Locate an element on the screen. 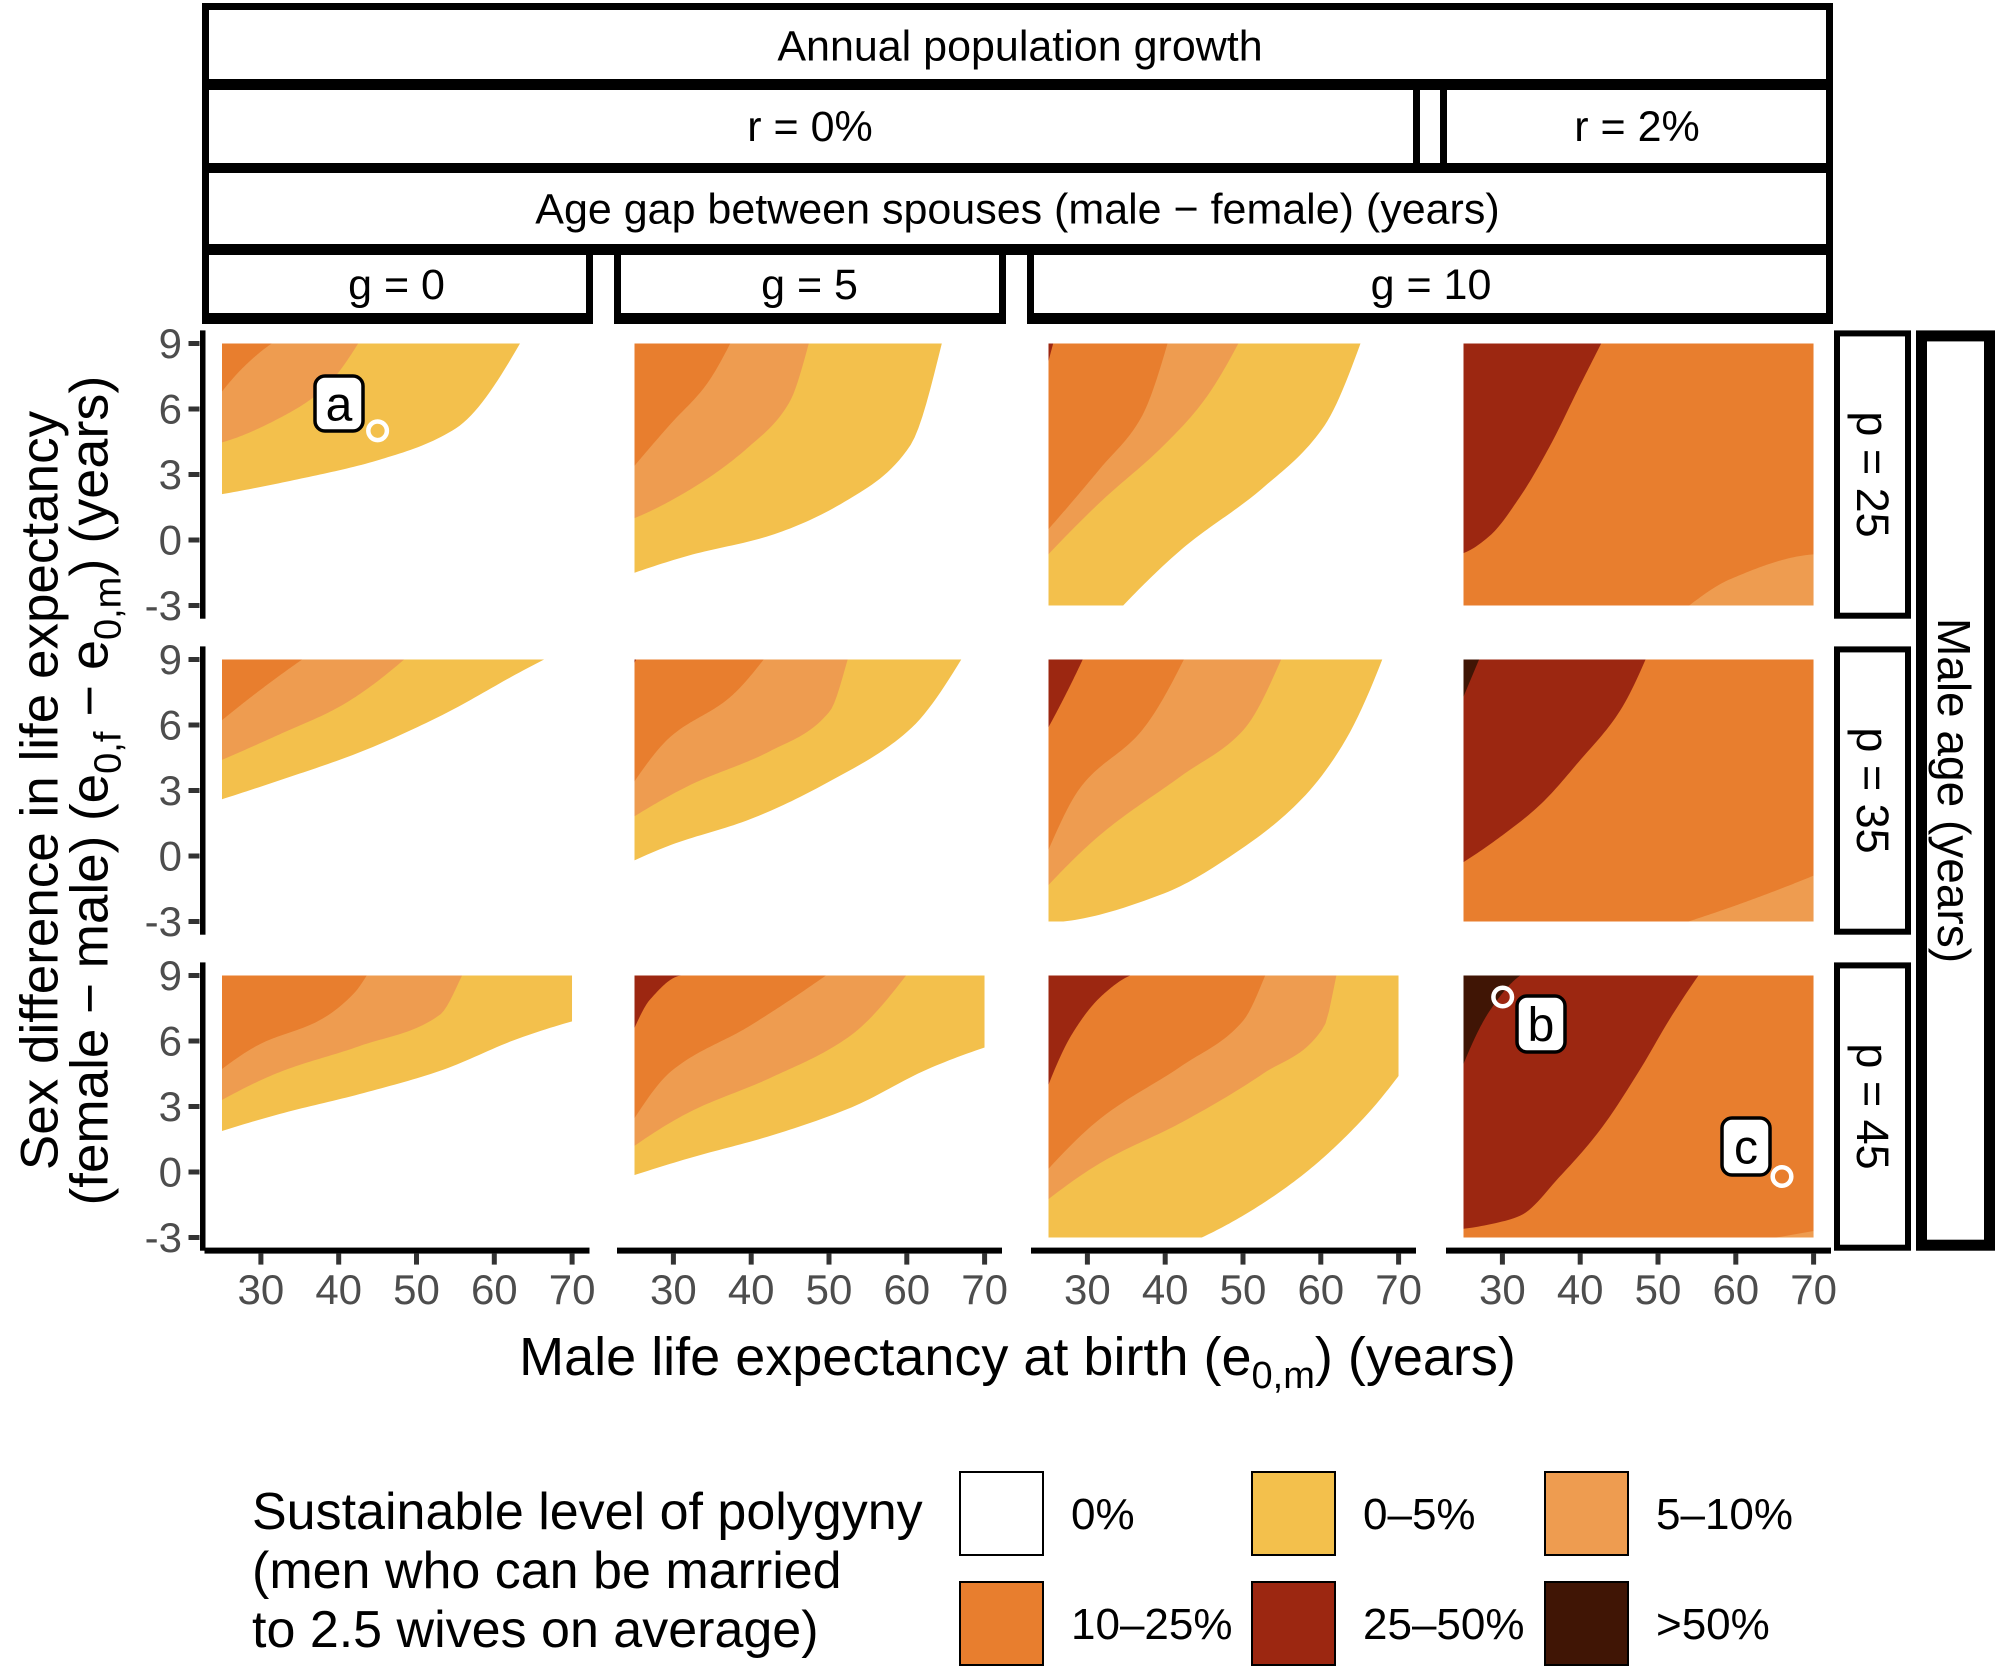 The image size is (2000, 1674). svg-text: 5–10% is located at coordinates (1724, 1514).